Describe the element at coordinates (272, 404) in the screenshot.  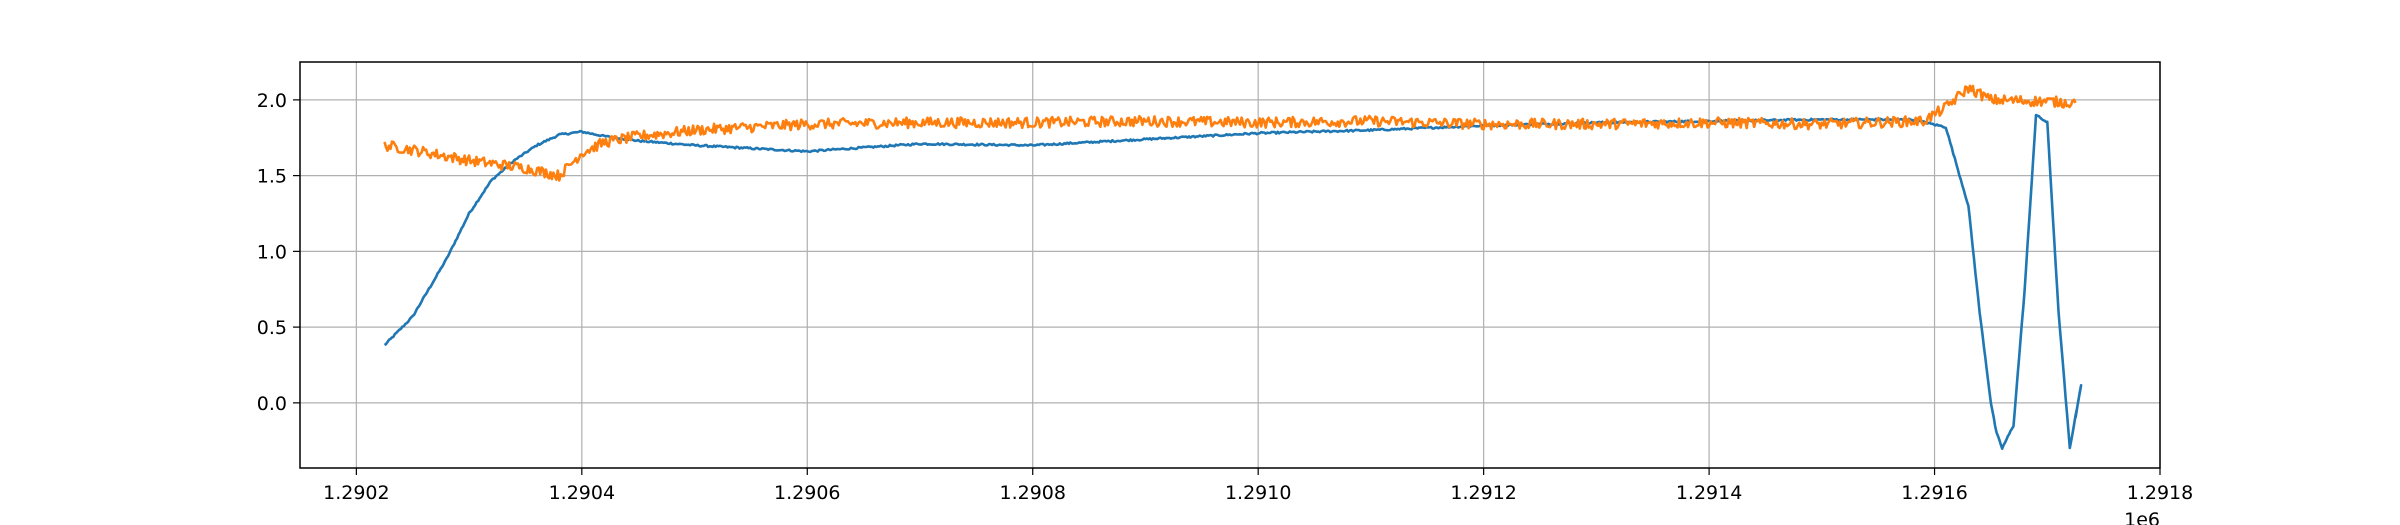
I see `y-tick-label: 0.0` at that location.